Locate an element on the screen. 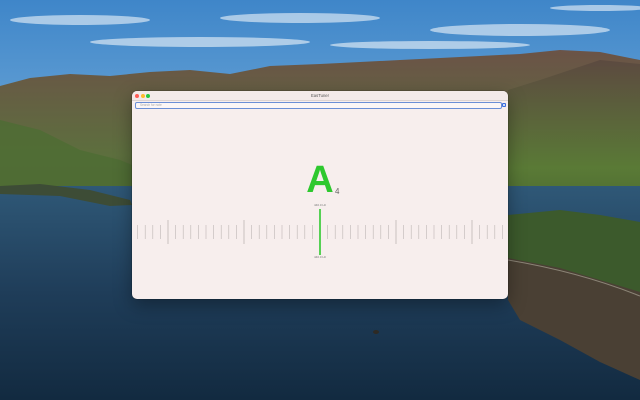  maximize-icon is located at coordinates (148, 95).